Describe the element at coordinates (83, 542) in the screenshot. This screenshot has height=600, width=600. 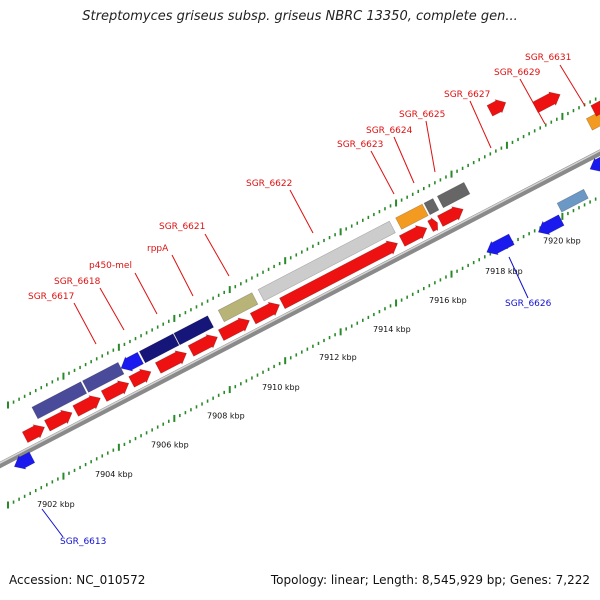
I see `gene-label-sgr-6613: SGR_6613` at that location.